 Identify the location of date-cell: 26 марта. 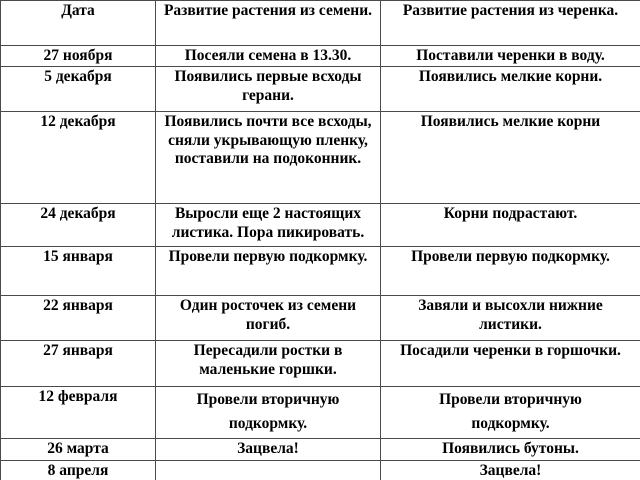
(78, 450).